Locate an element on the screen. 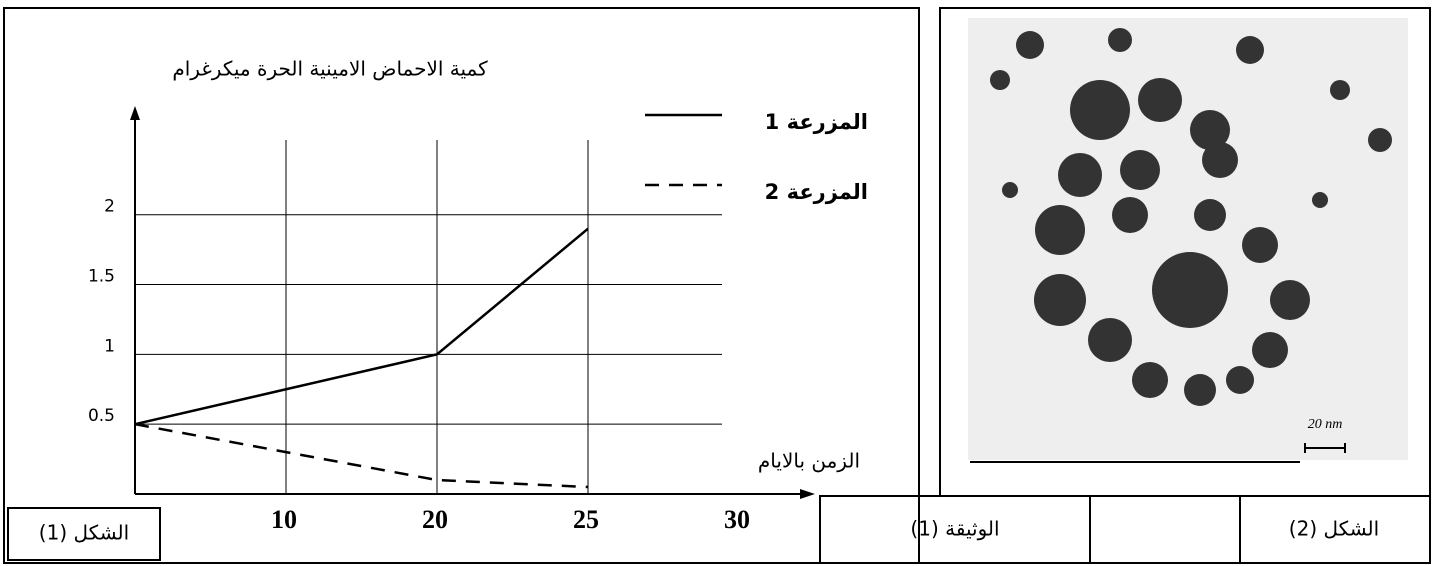 Image resolution: width=1435 pixels, height=566 pixels. figure-label: الشكل (2) is located at coordinates (1334, 529).